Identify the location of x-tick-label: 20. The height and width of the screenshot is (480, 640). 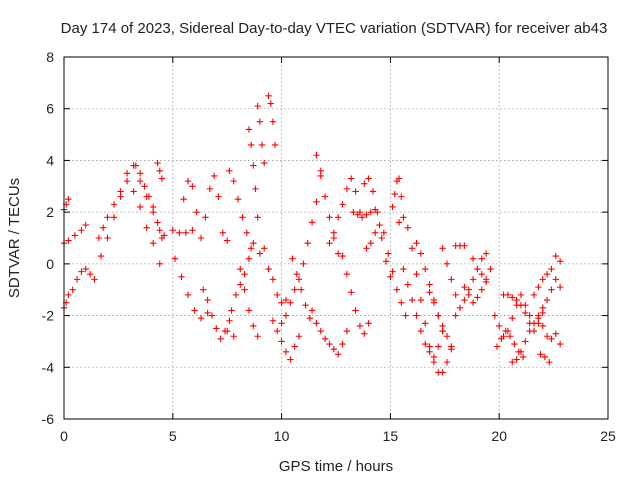
(499, 436).